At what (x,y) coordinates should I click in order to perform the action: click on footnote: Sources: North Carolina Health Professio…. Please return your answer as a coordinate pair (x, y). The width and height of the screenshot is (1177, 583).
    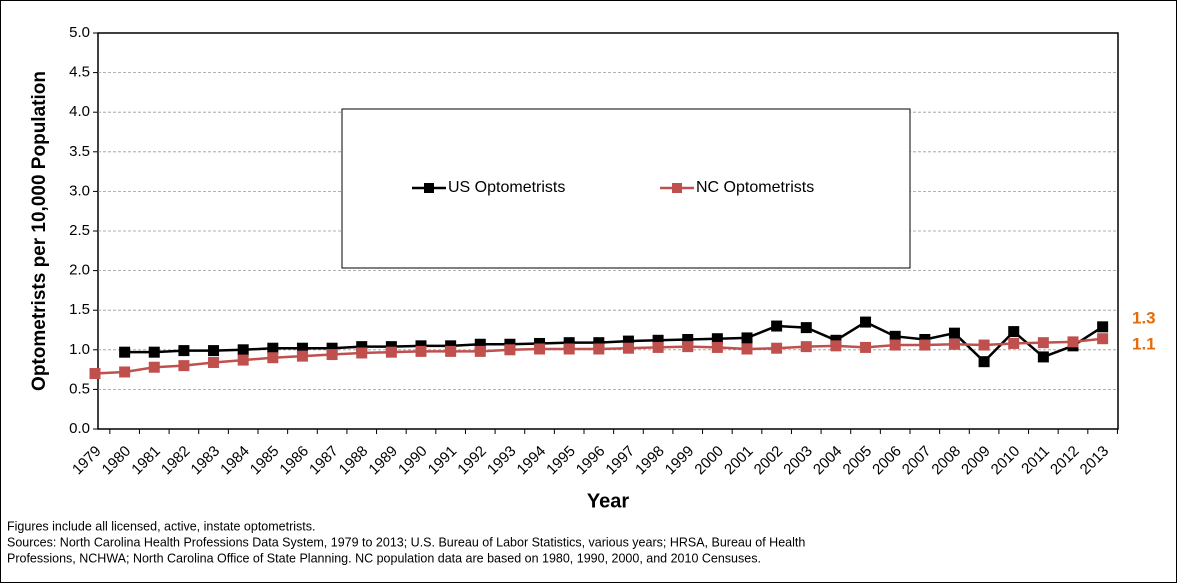
    Looking at the image, I should click on (406, 542).